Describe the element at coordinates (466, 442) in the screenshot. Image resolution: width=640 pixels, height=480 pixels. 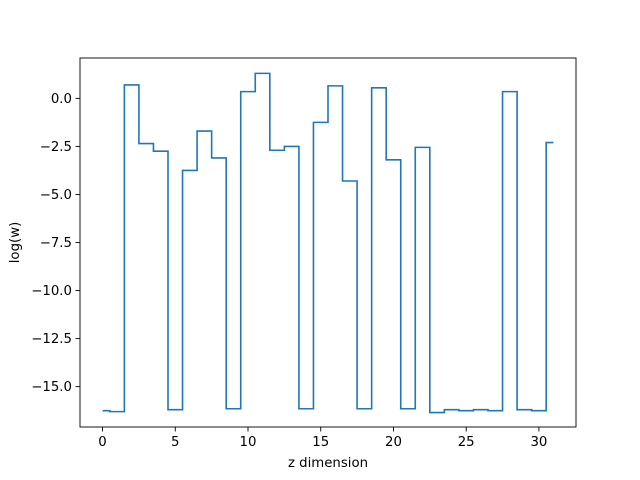
I see `x-tick-label: 25` at that location.